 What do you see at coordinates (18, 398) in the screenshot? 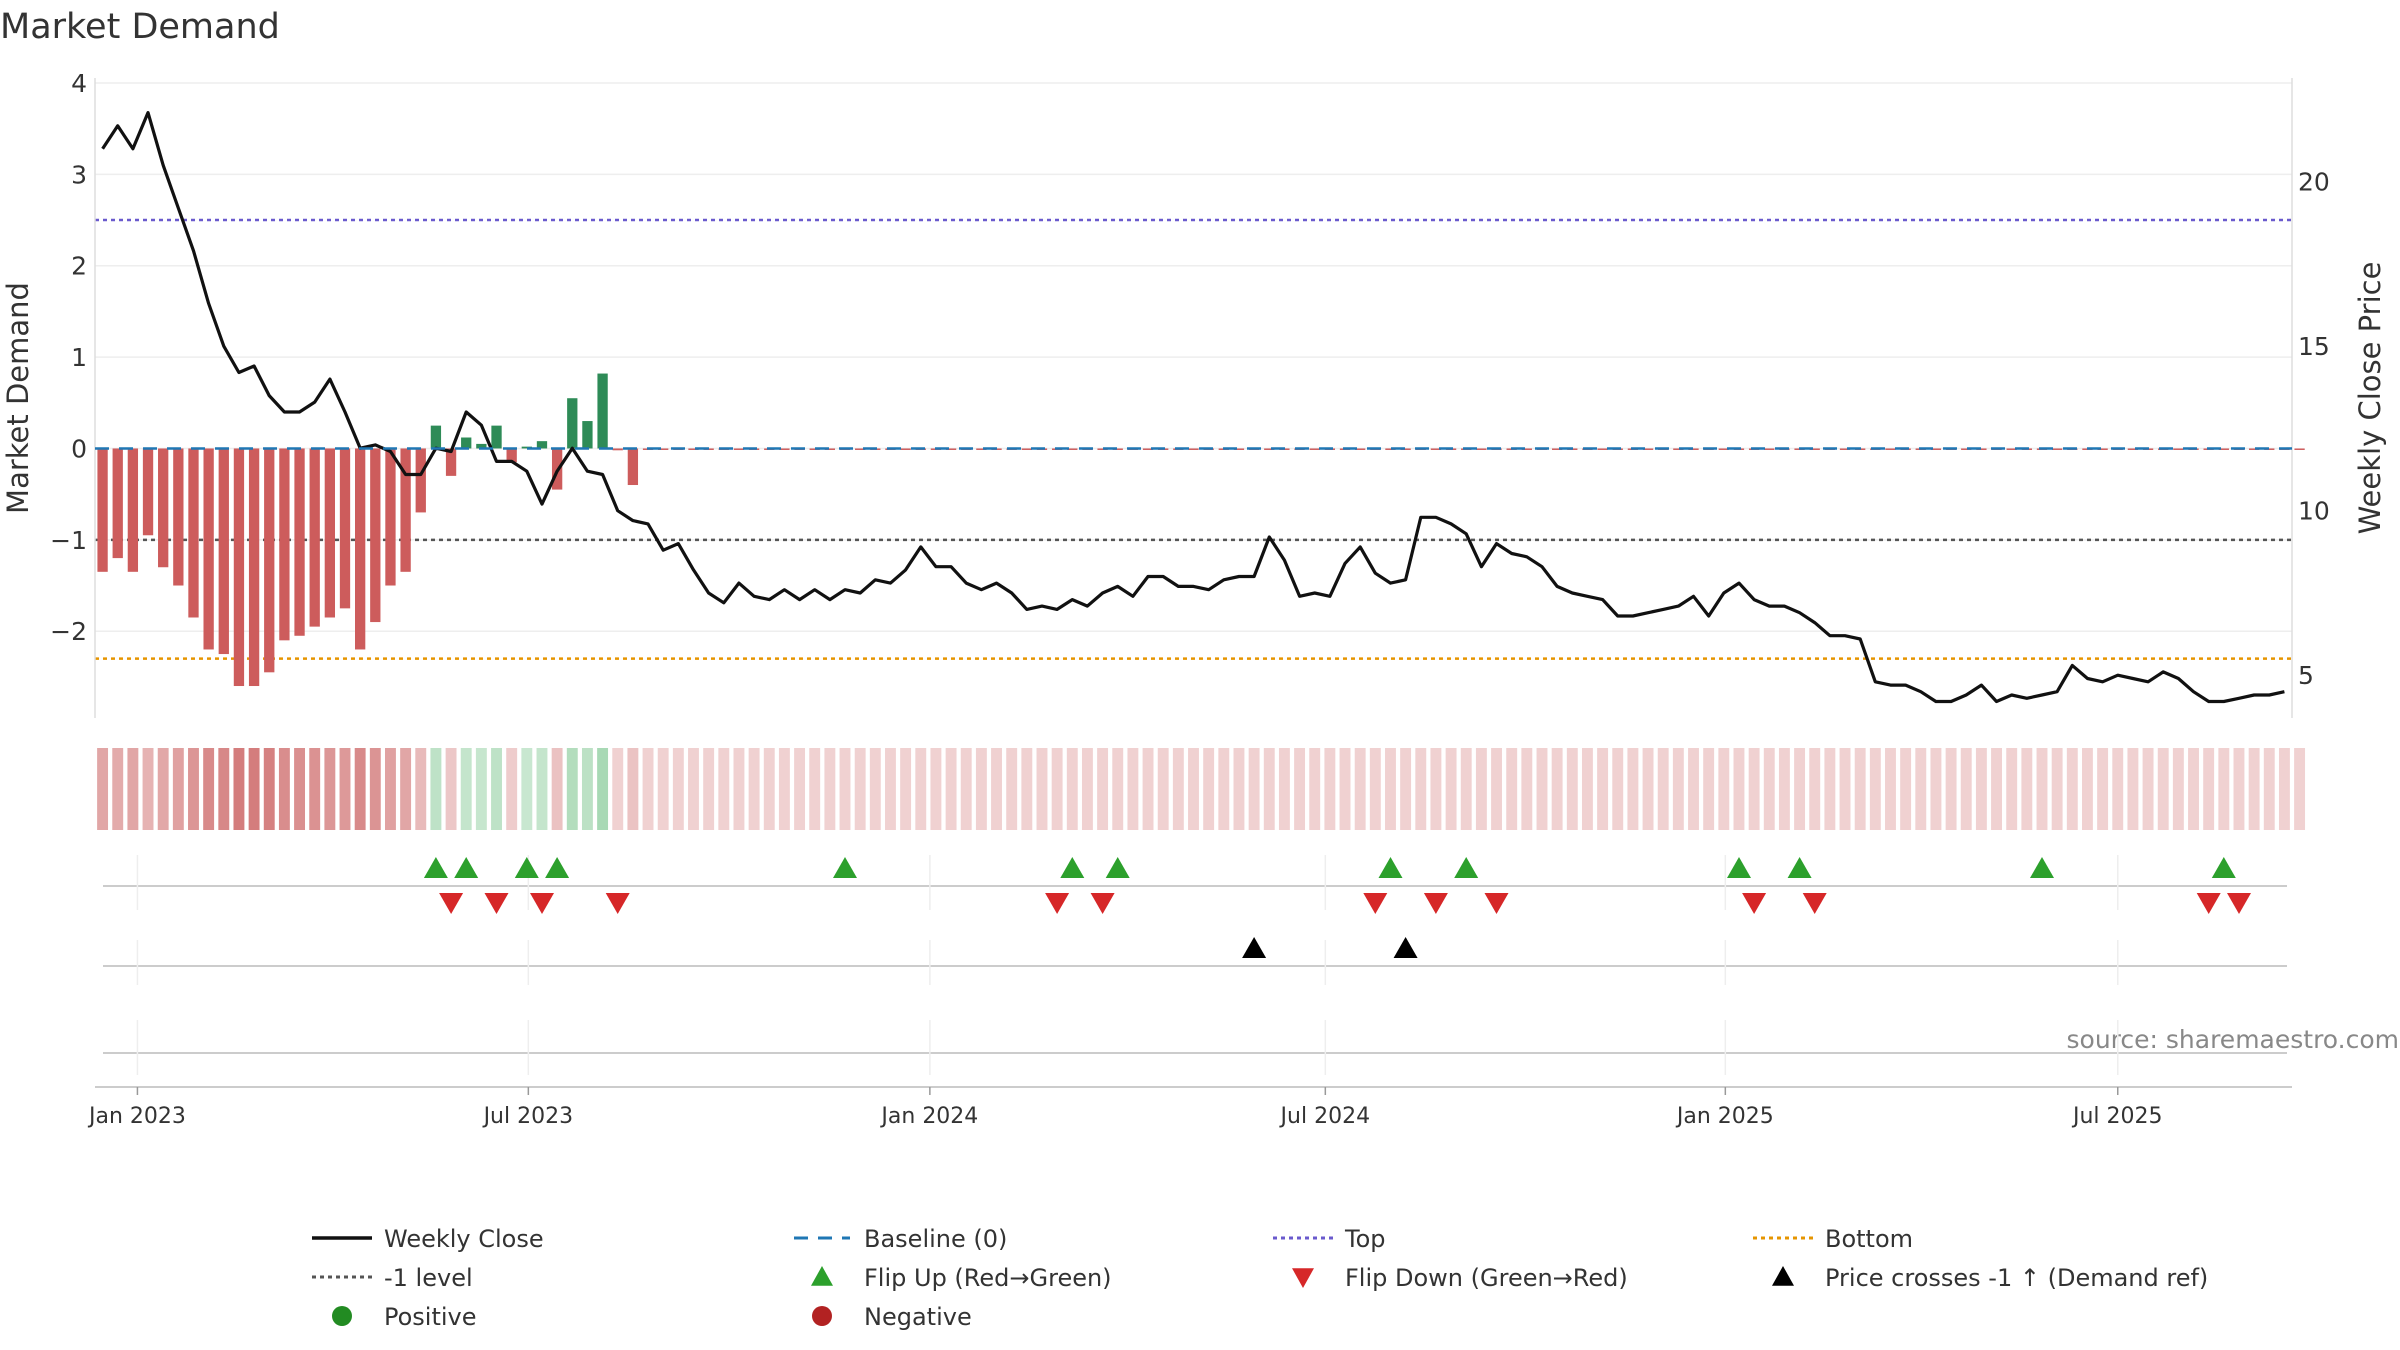
I see `y-axis-label: Market Demand` at bounding box center [18, 398].